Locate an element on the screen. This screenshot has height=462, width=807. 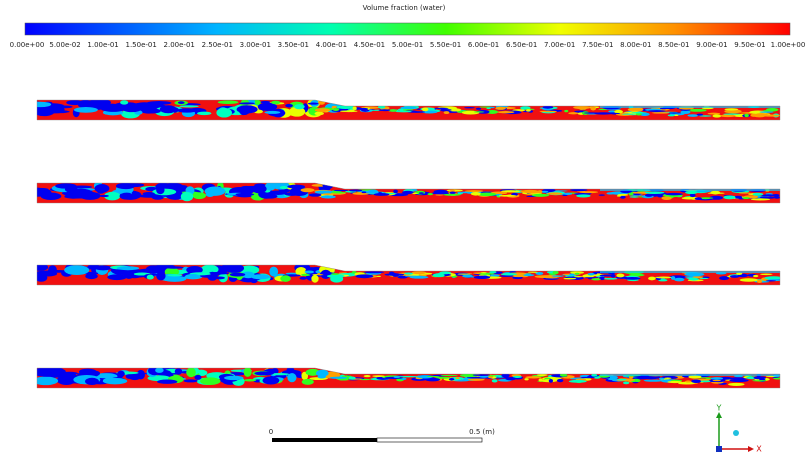
pipe-outline is located at coordinates (408, 275).